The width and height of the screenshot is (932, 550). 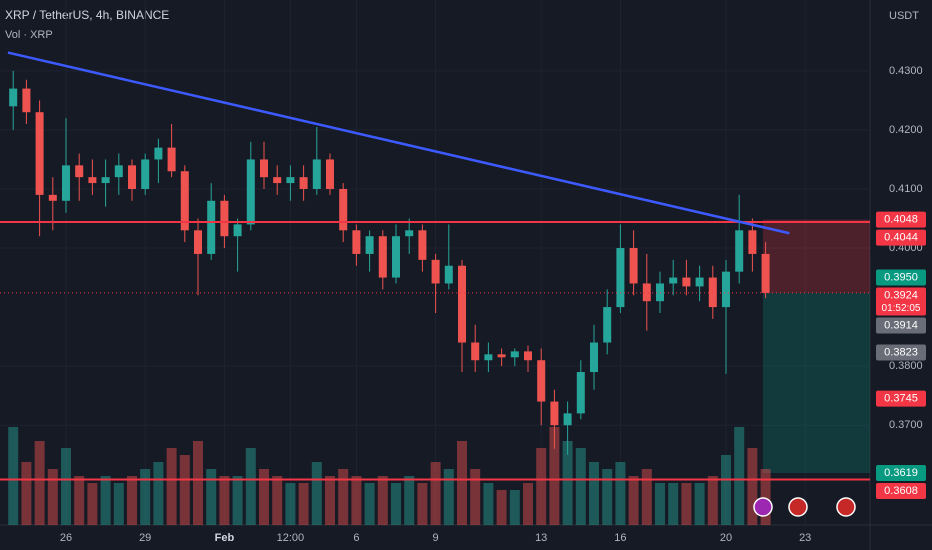 I want to click on y-tick-label: 0.3700, so click(x=906, y=425).